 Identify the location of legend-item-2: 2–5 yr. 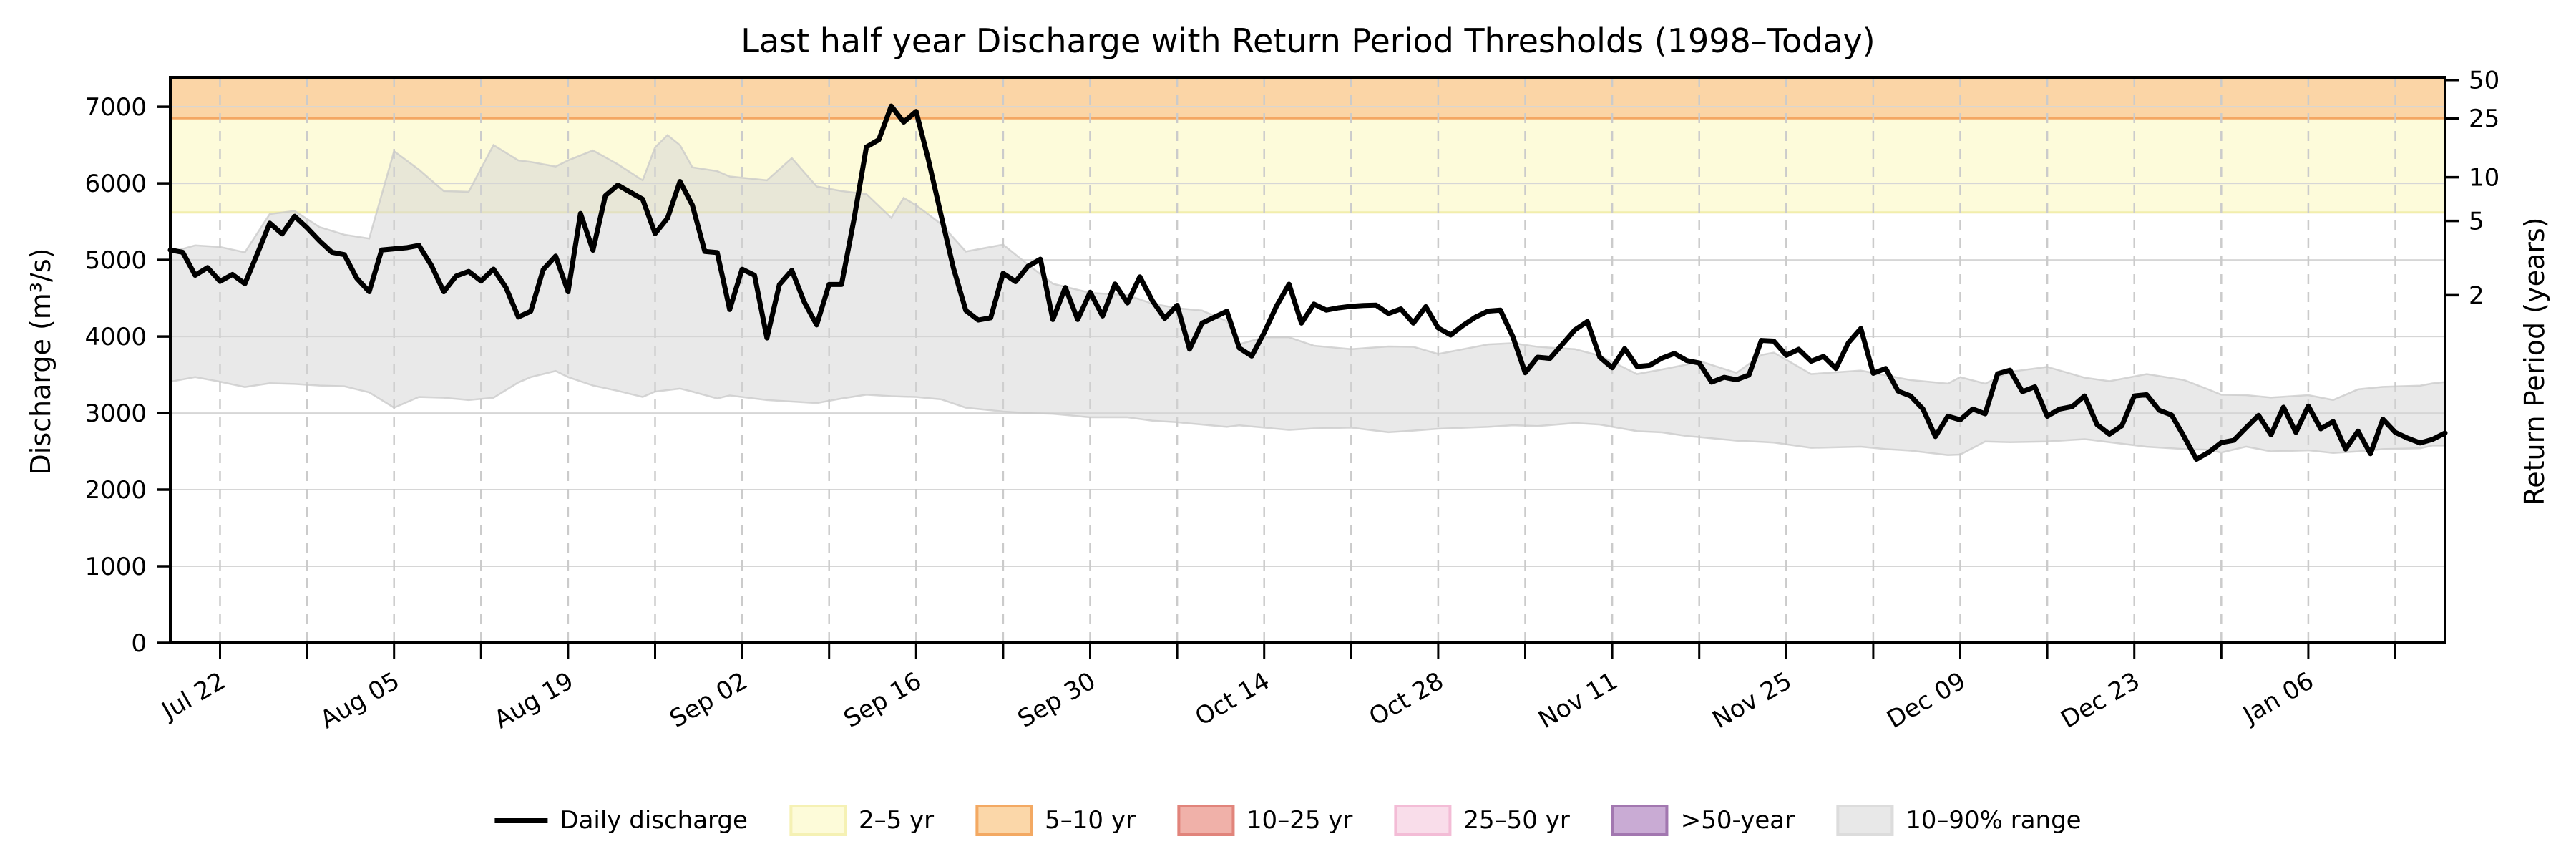
(861, 820).